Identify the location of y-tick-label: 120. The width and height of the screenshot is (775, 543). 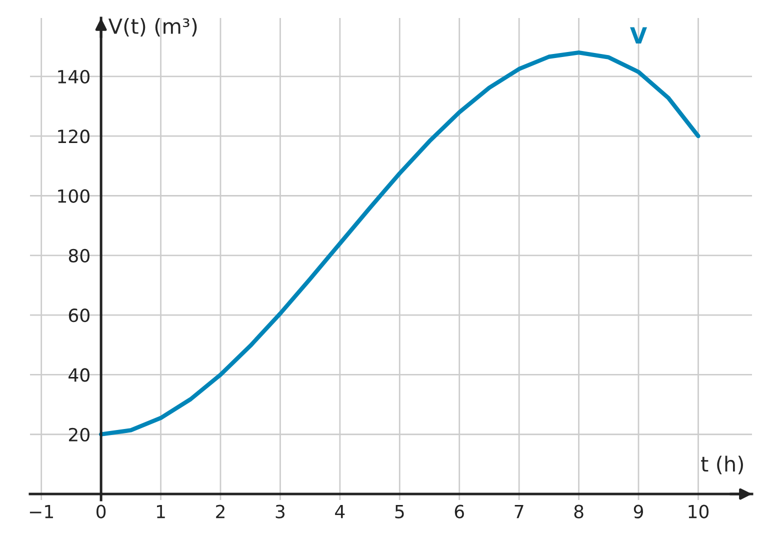
(74, 137).